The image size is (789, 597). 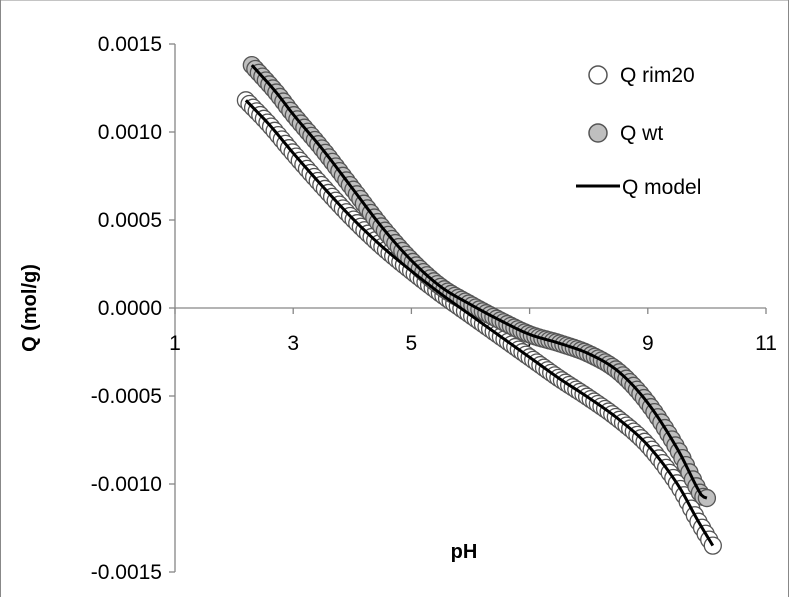 I want to click on x-tick-label: 9, so click(x=648, y=343).